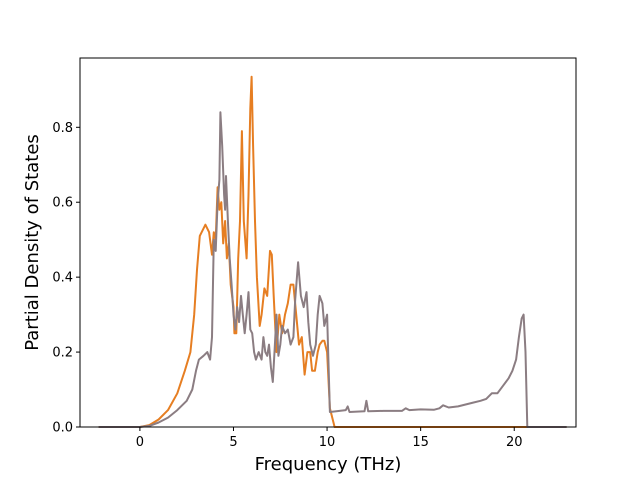  Describe the element at coordinates (62, 428) in the screenshot. I see `y-tick-label: 0.0` at that location.